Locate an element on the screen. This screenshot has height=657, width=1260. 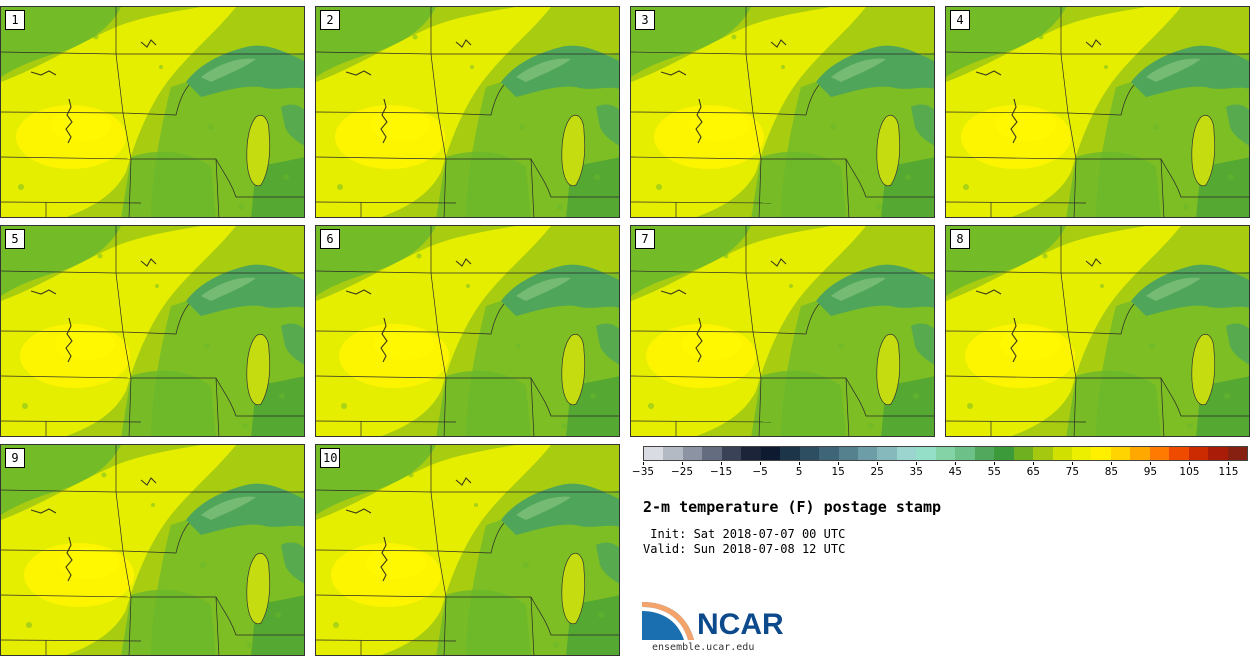
member-panel-1: 1 is located at coordinates (152, 112).